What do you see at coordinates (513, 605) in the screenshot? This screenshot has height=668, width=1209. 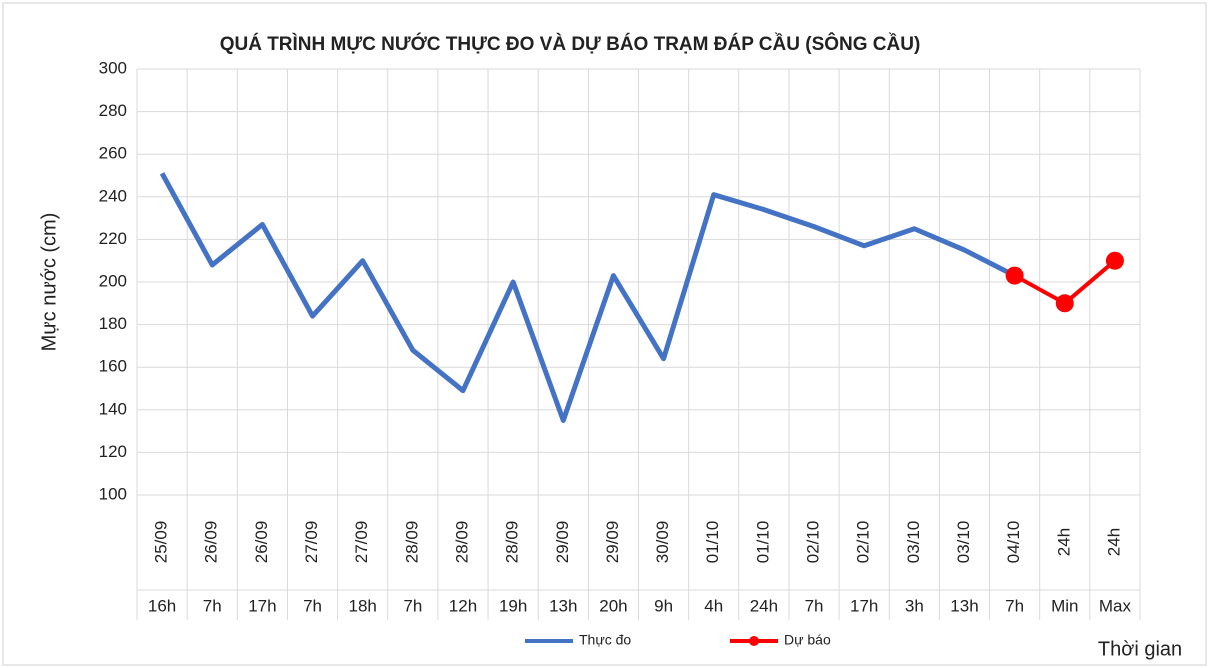 I see `x-tick-label: 19h` at bounding box center [513, 605].